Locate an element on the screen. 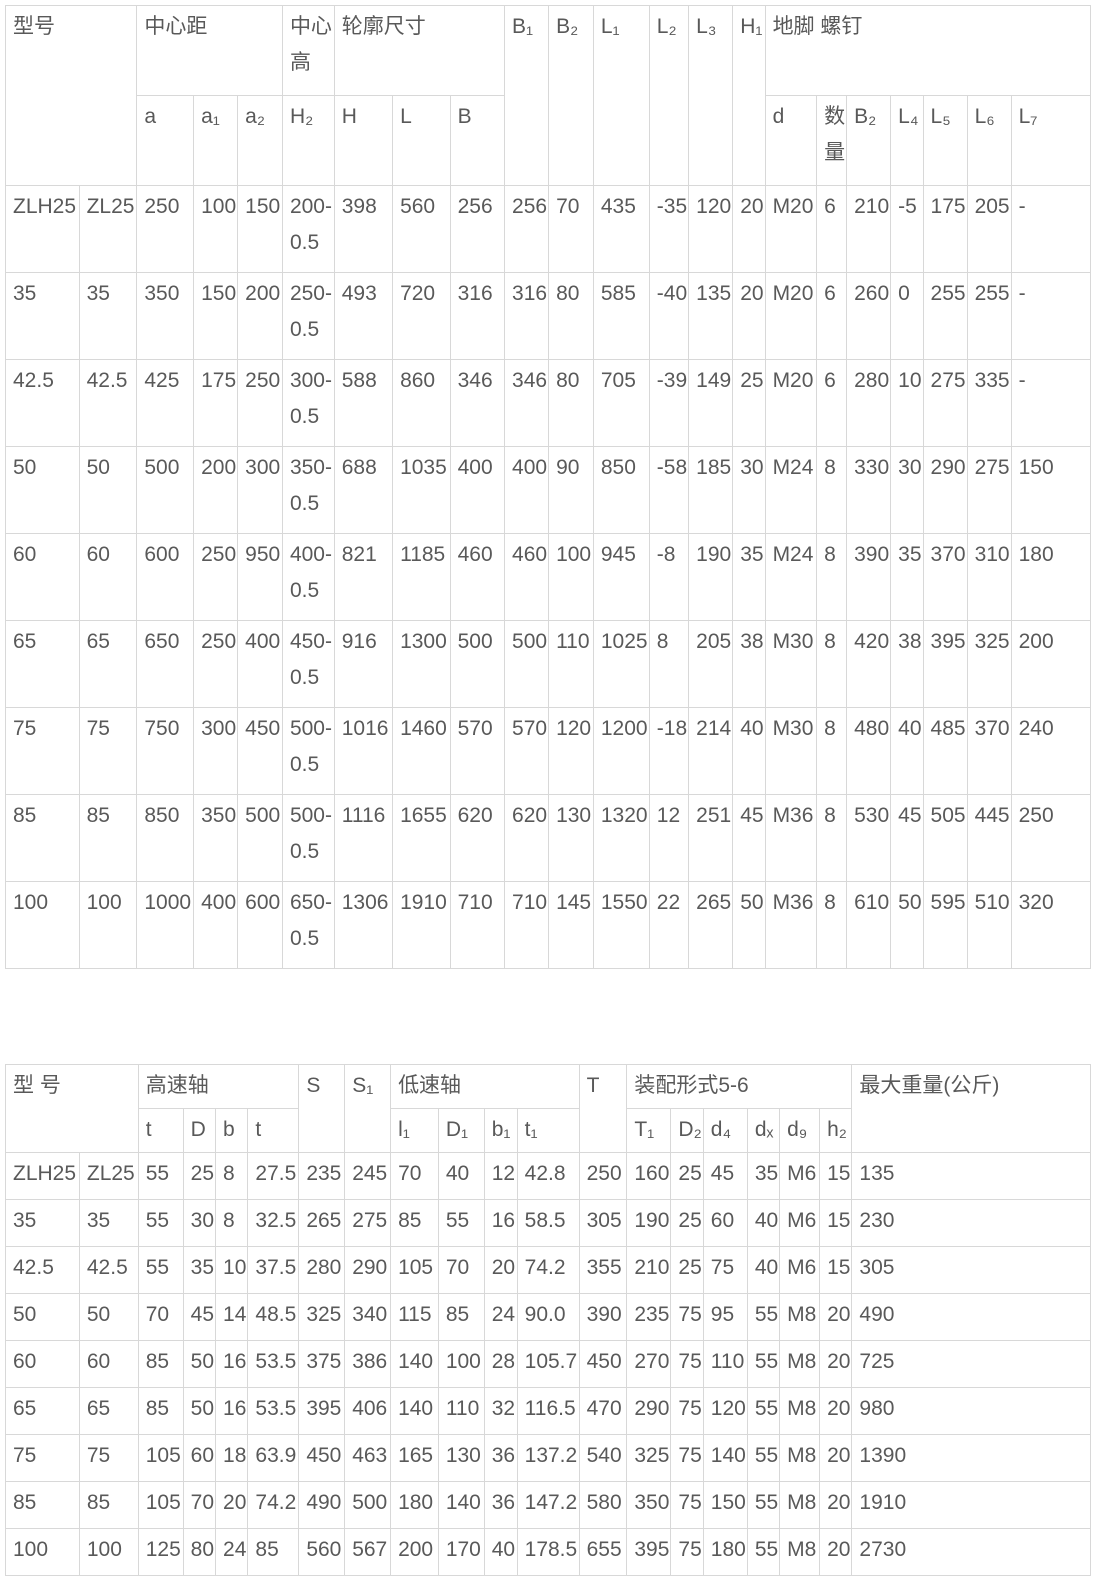 Image resolution: width=1096 pixels, height=1589 pixels. table-cell: 60 is located at coordinates (108, 577).